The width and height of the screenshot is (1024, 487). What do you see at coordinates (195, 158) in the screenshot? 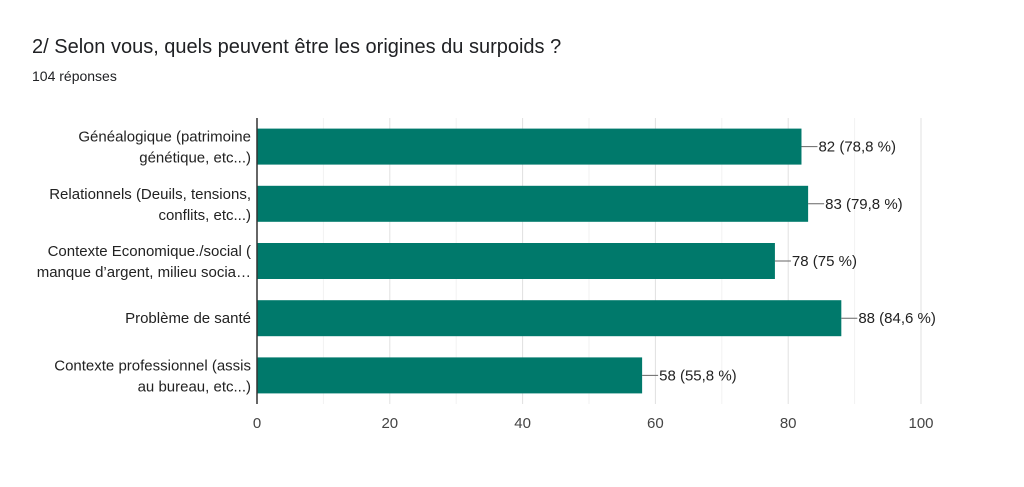
I see `category-label-0-1: génétique, etc...)` at bounding box center [195, 158].